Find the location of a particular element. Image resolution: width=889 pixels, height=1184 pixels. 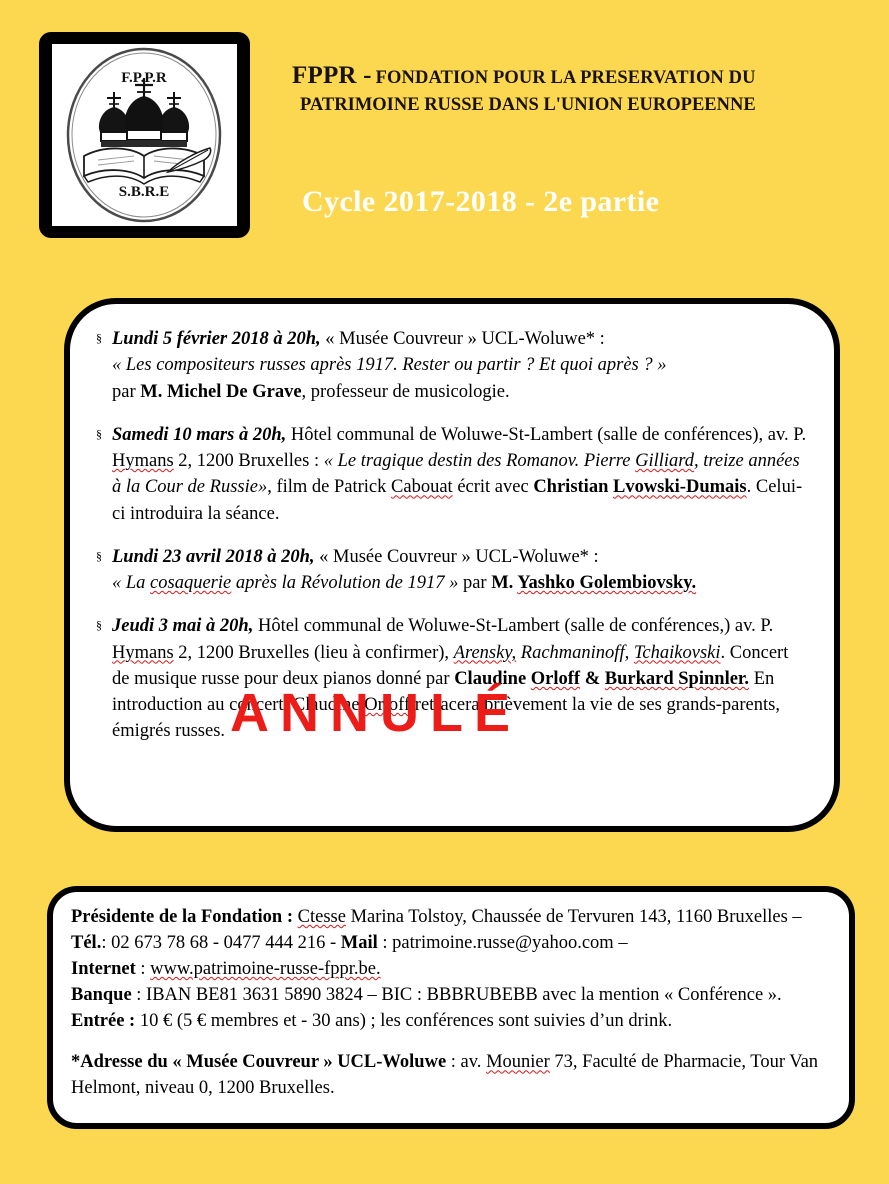

mail-label: Mail is located at coordinates (359, 942).